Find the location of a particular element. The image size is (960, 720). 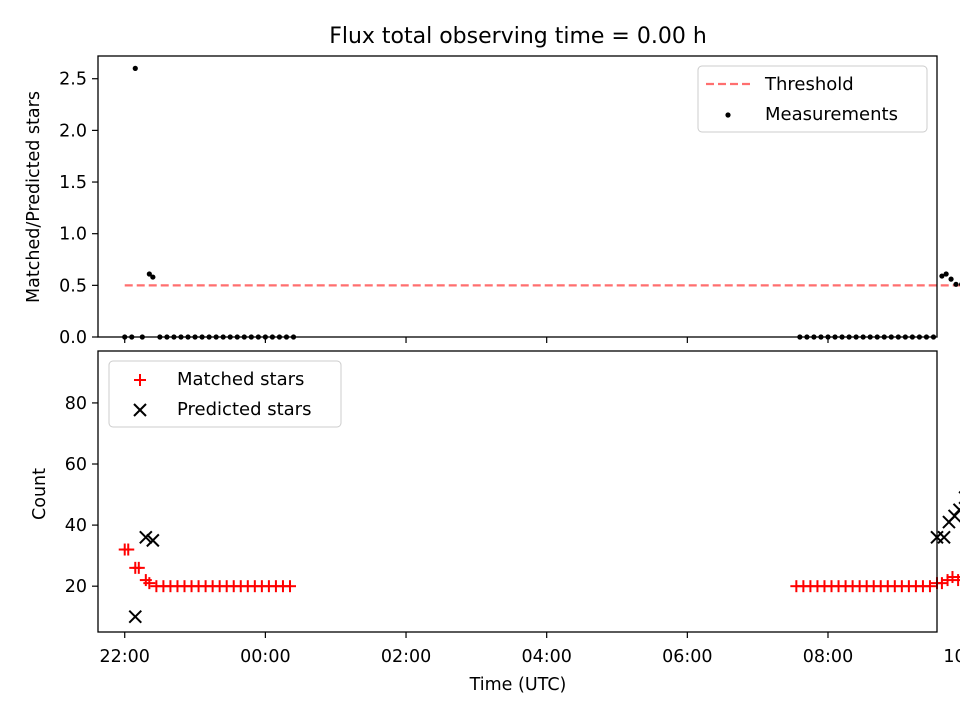

y-tick-label: 60 is located at coordinates (76, 465).